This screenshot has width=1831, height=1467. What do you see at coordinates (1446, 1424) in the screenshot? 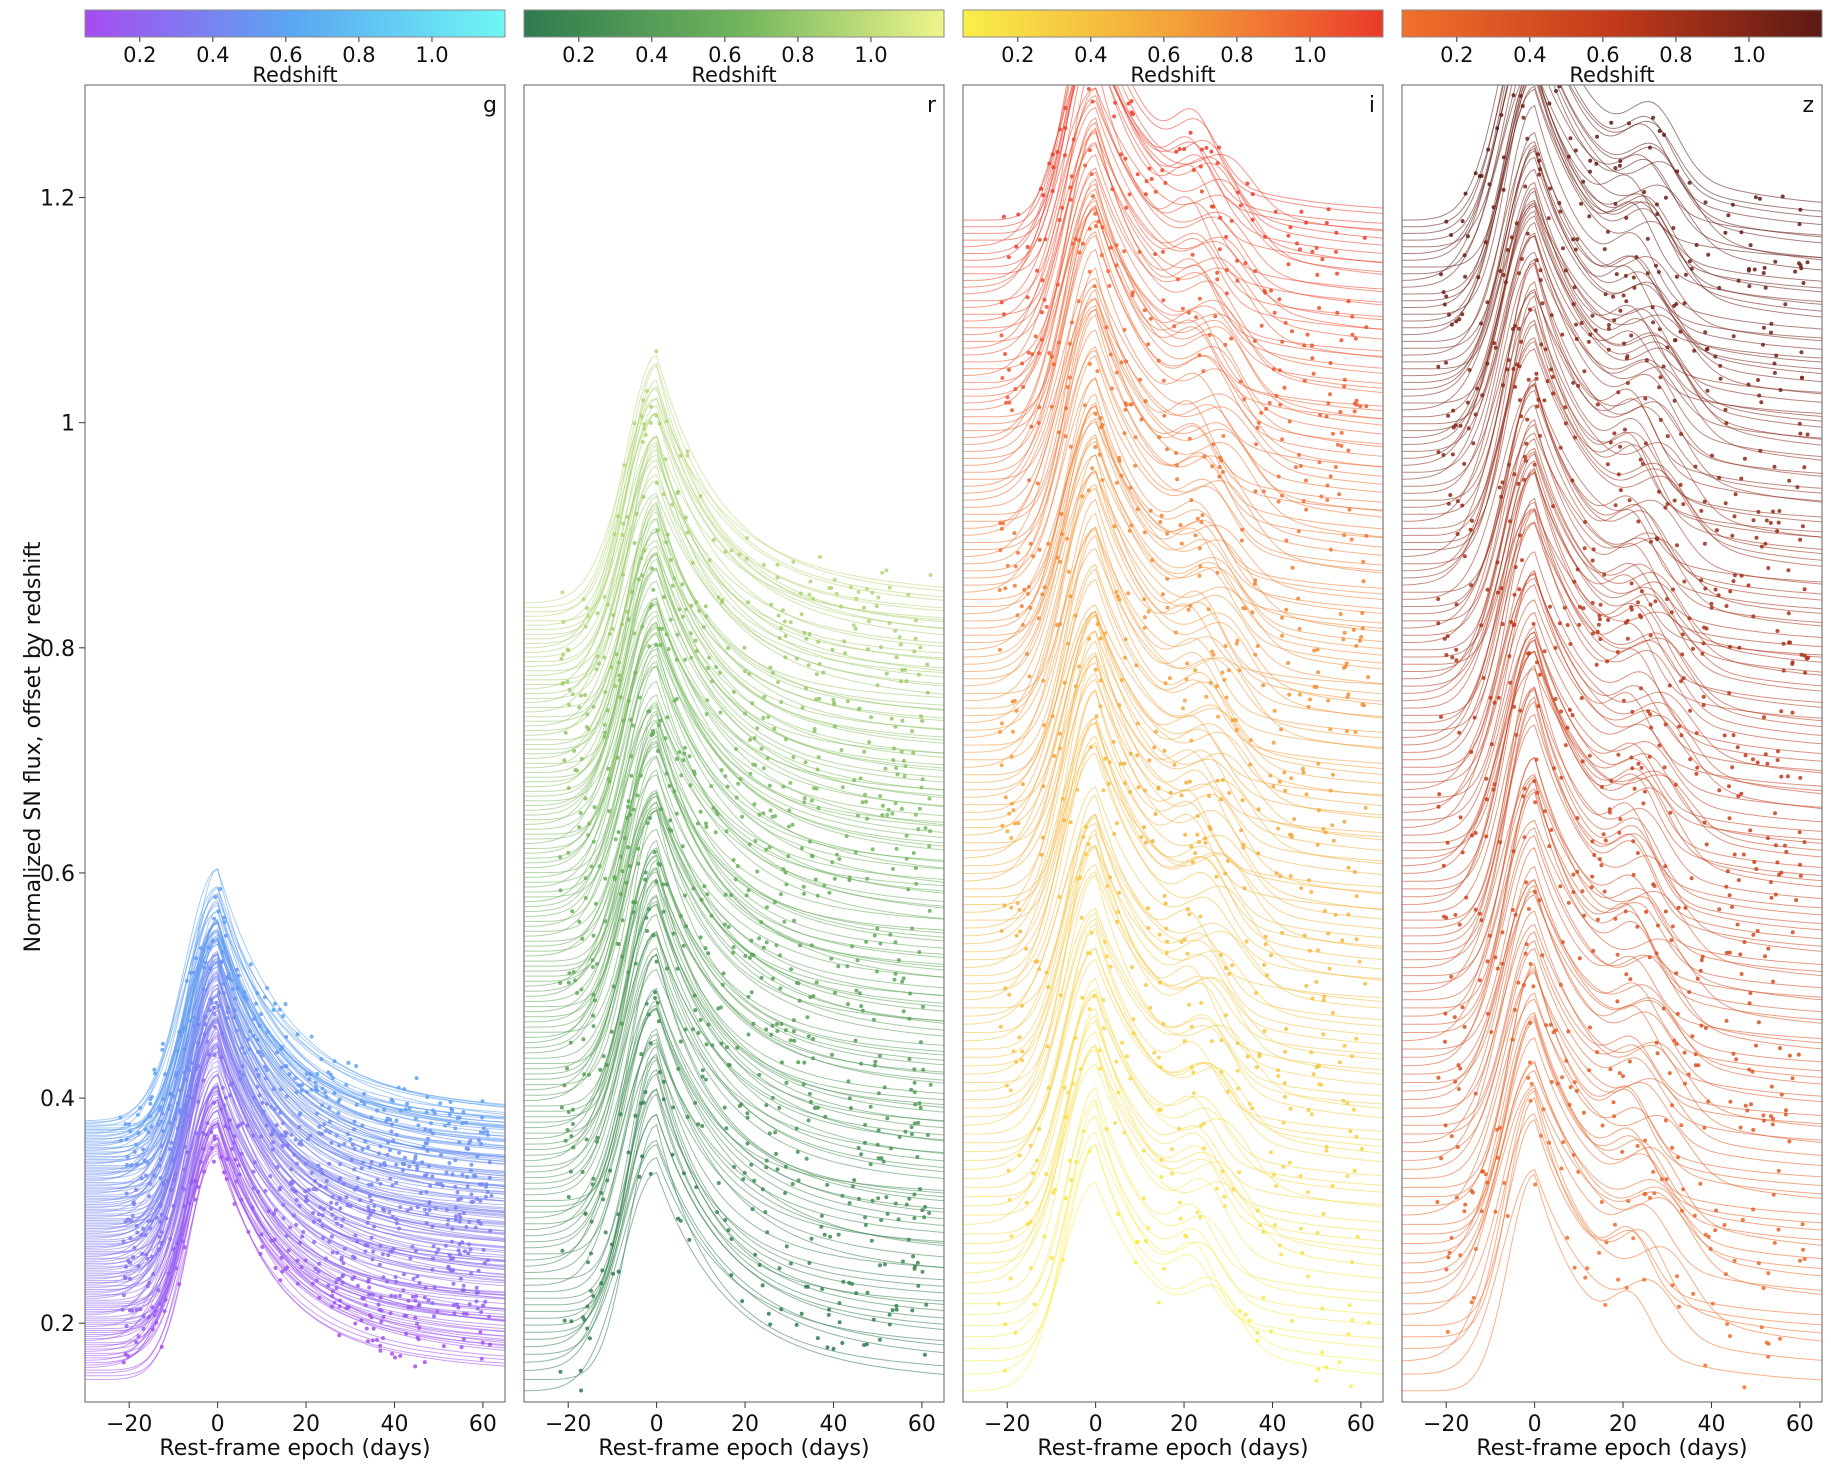
I see `x-tick-label: −20` at bounding box center [1446, 1424].